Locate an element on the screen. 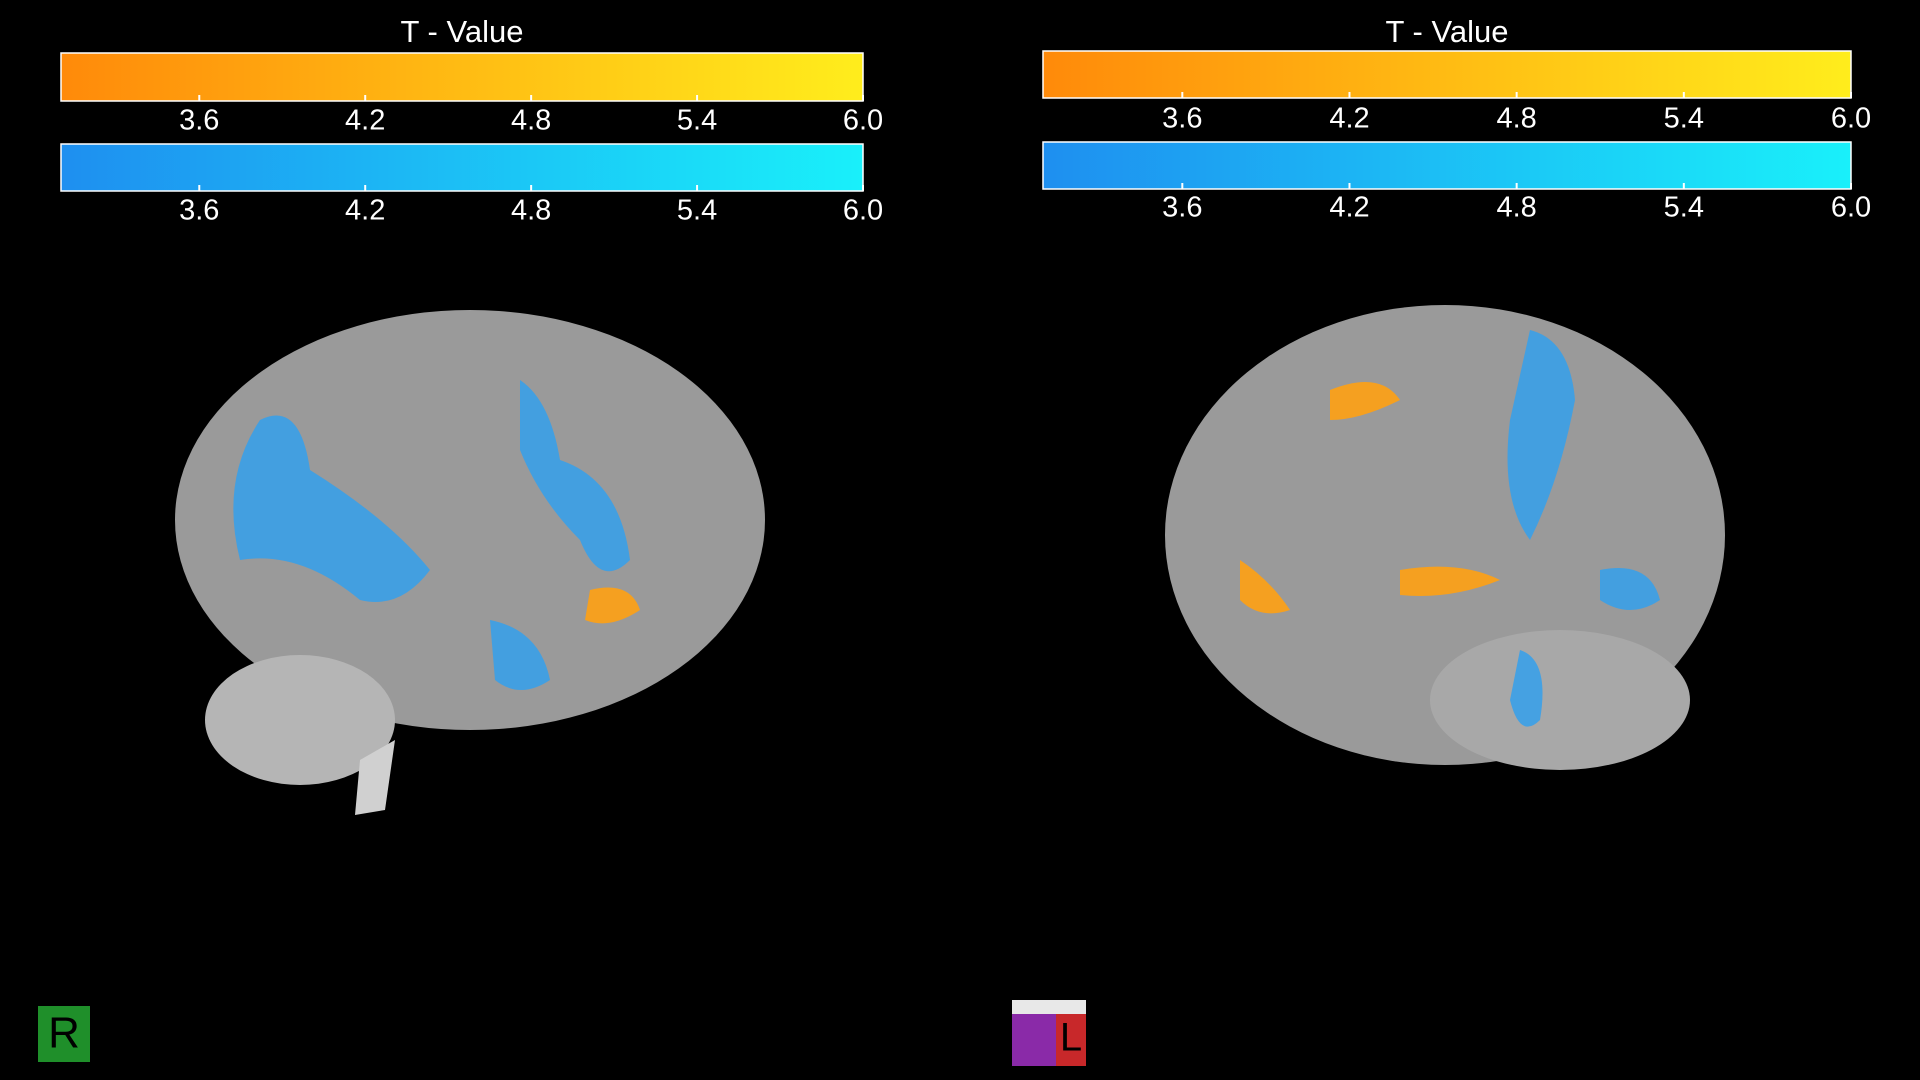  orientation-label: R is located at coordinates (64, 1033).